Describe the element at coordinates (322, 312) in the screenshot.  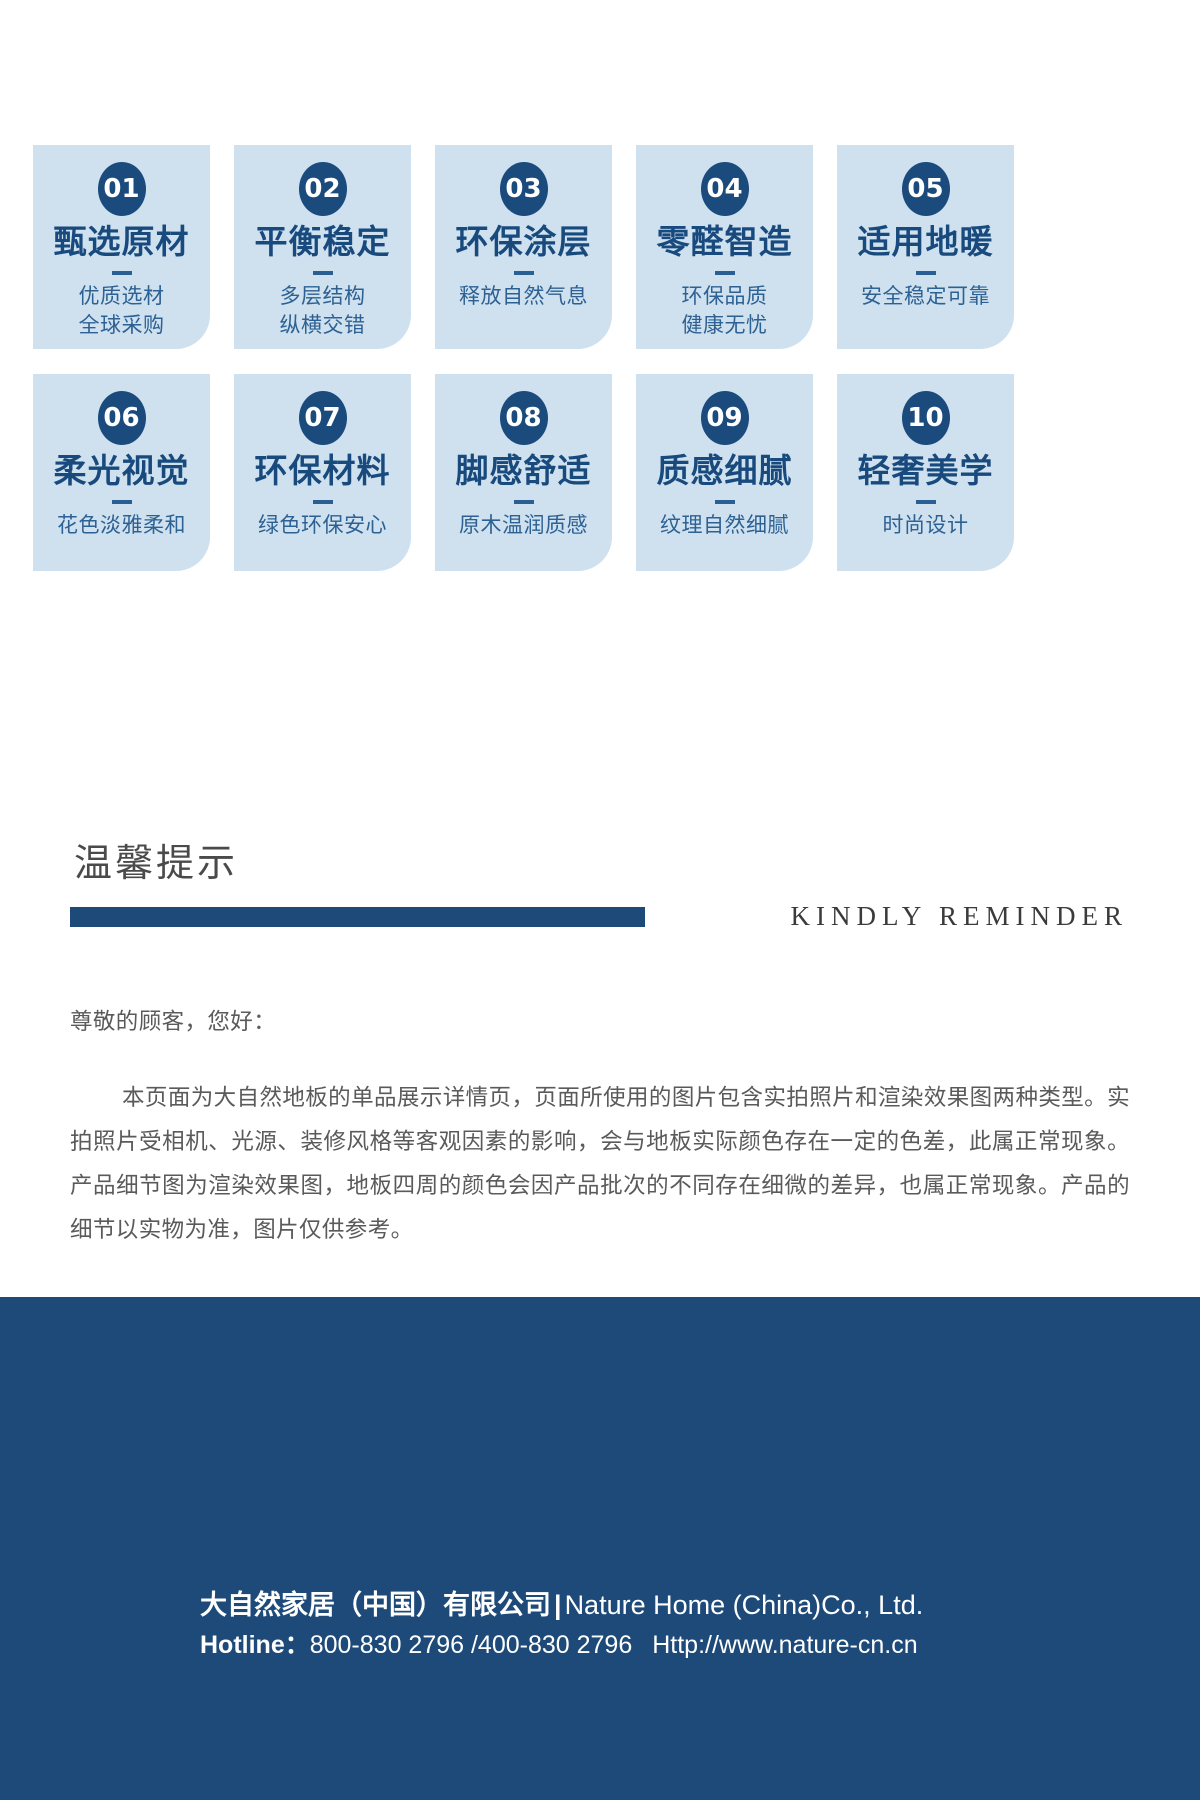
I see `feature-subtitle: 多层结构 纵横交错` at that location.